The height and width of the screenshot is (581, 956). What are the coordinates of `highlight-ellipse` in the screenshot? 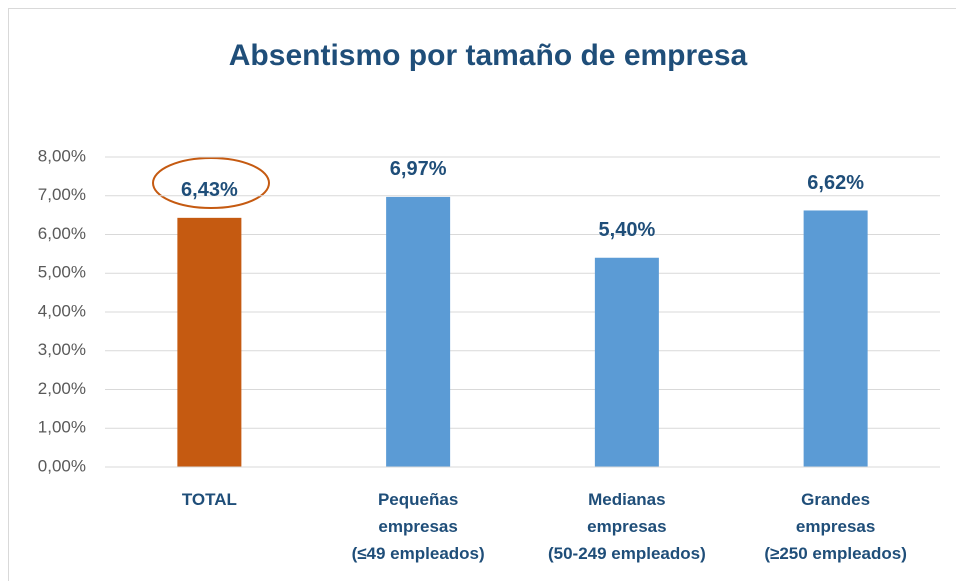 It's located at (211, 183).